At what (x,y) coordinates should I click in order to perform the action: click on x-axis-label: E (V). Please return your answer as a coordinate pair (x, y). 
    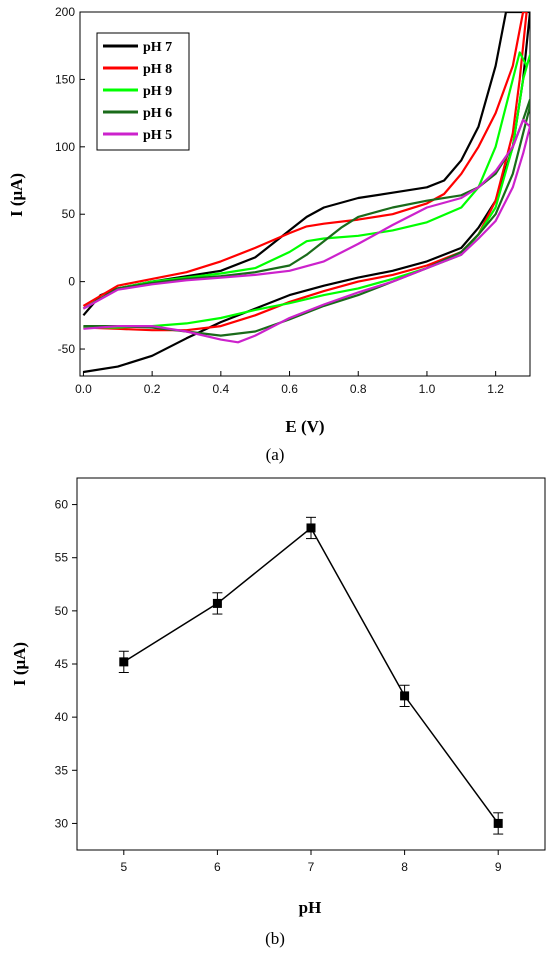
    Looking at the image, I should click on (304, 426).